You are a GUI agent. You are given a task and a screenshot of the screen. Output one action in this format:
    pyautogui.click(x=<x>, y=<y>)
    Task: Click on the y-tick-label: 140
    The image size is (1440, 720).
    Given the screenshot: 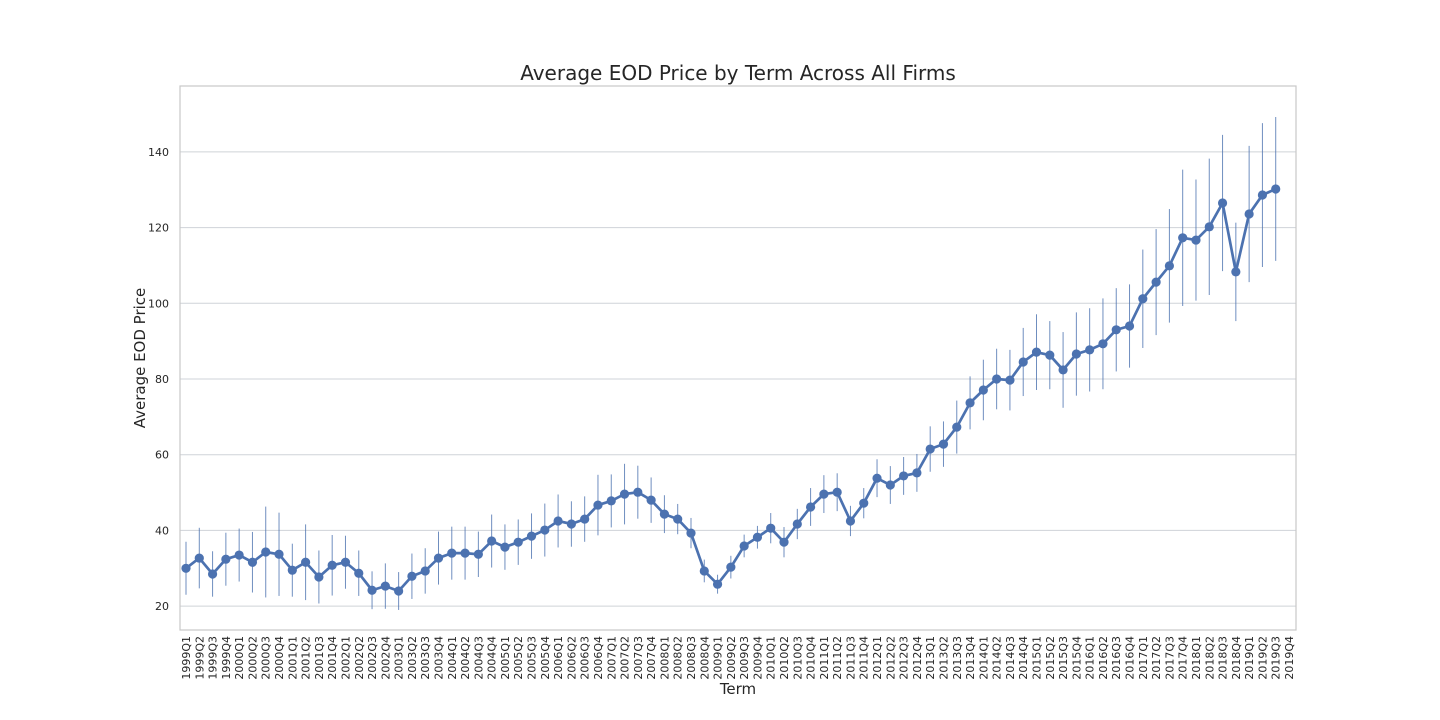 What is the action you would take?
    pyautogui.click(x=158, y=152)
    